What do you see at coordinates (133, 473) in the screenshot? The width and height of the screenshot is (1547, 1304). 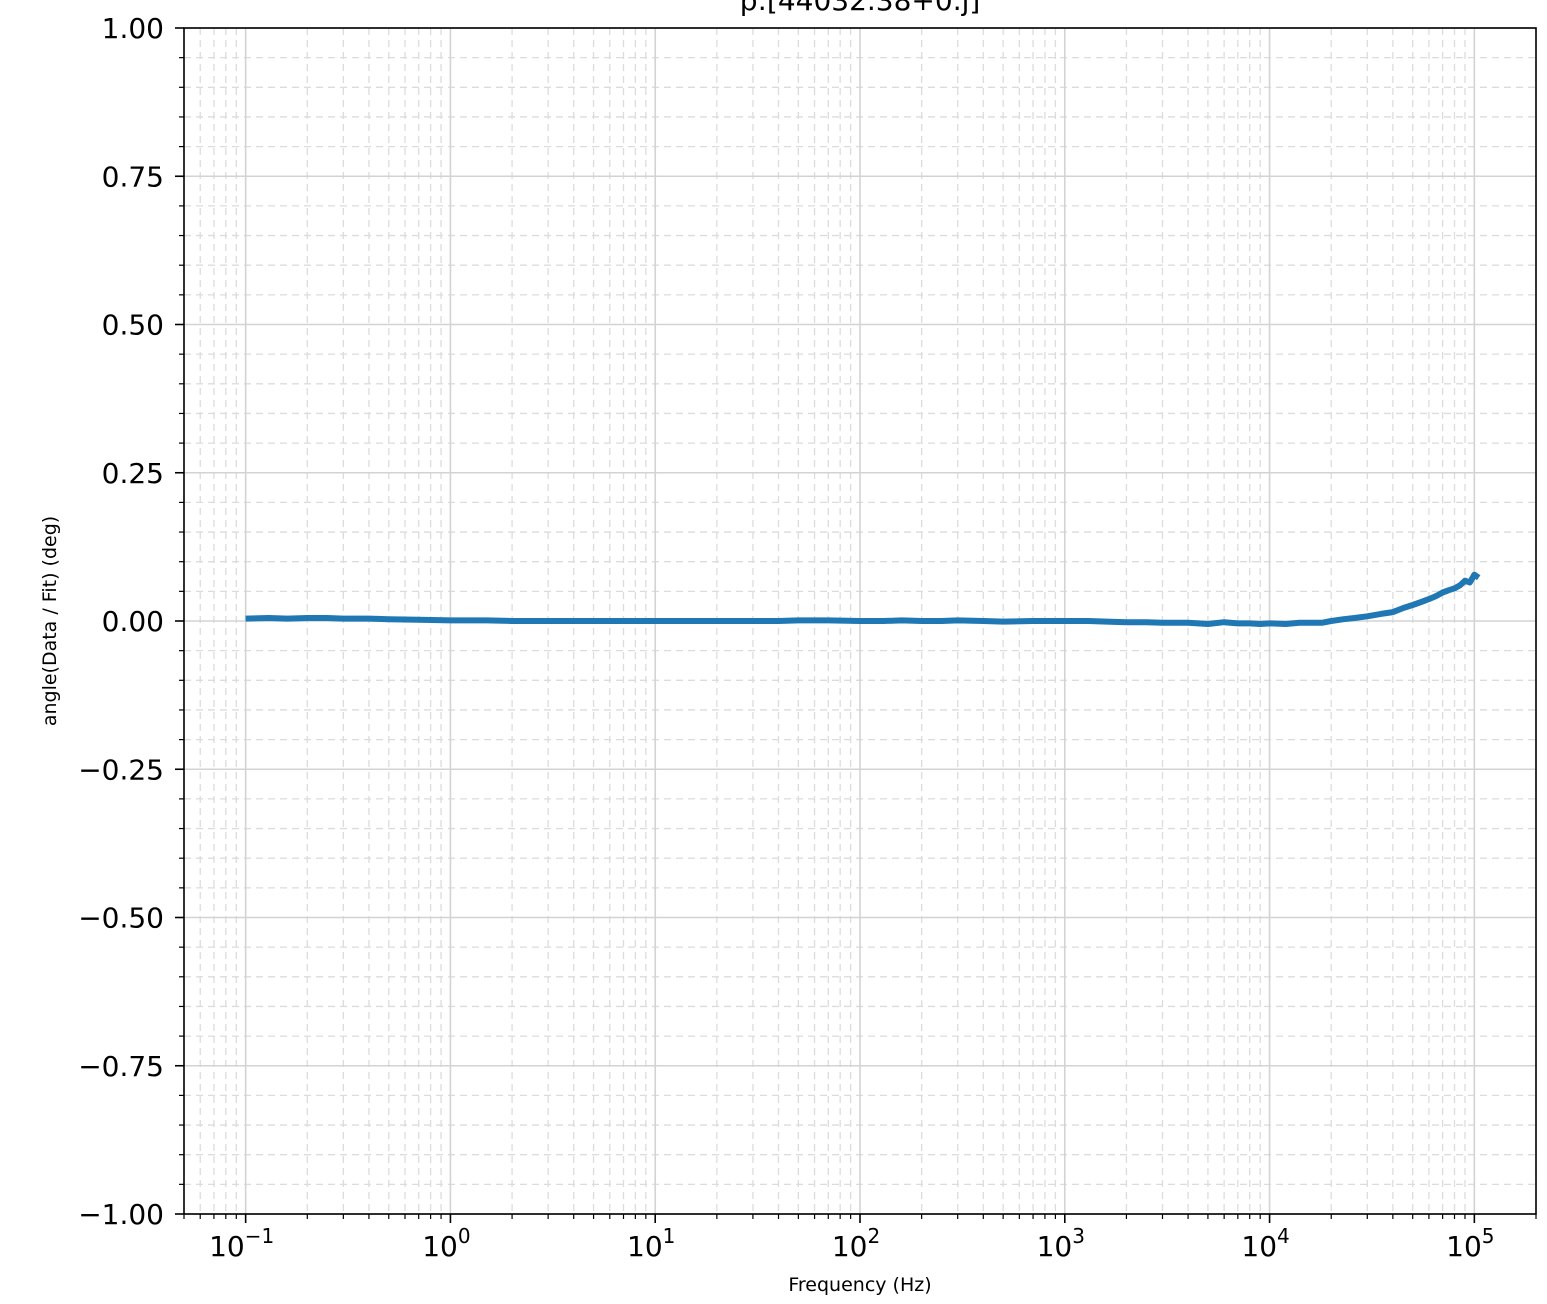 I see `y-tick-label: 0.25` at bounding box center [133, 473].